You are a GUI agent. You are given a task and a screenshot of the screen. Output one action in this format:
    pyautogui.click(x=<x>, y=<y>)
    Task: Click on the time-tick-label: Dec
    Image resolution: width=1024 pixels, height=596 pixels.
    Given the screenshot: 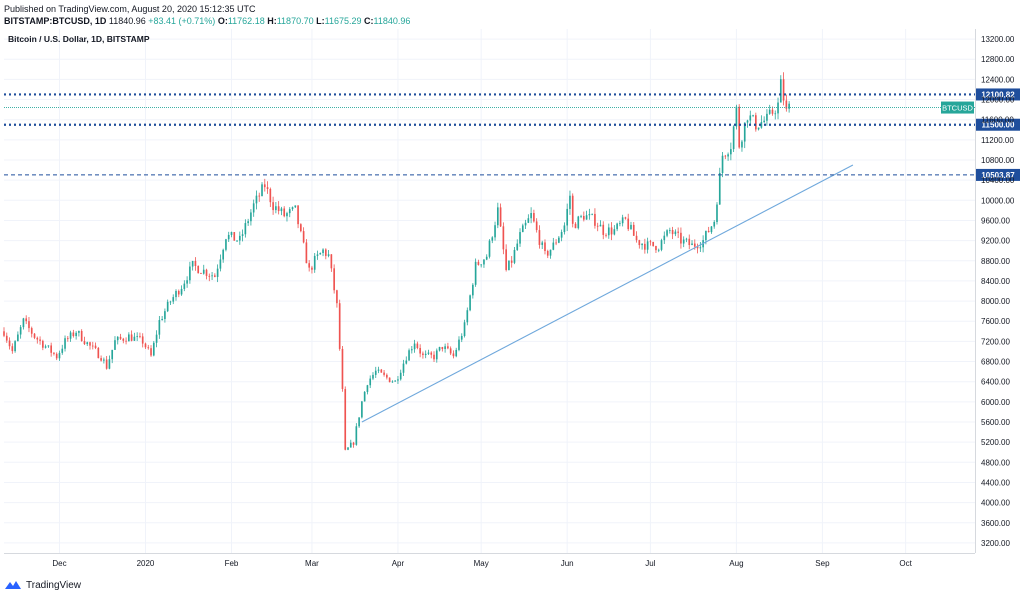 What is the action you would take?
    pyautogui.click(x=59, y=563)
    